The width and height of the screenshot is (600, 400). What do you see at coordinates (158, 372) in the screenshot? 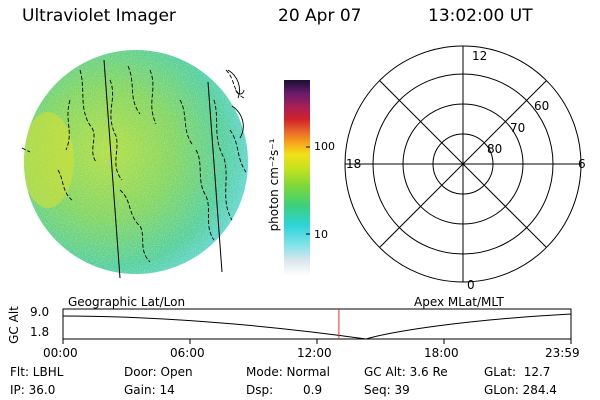
I see `door-readout: Door: Open` at bounding box center [158, 372].